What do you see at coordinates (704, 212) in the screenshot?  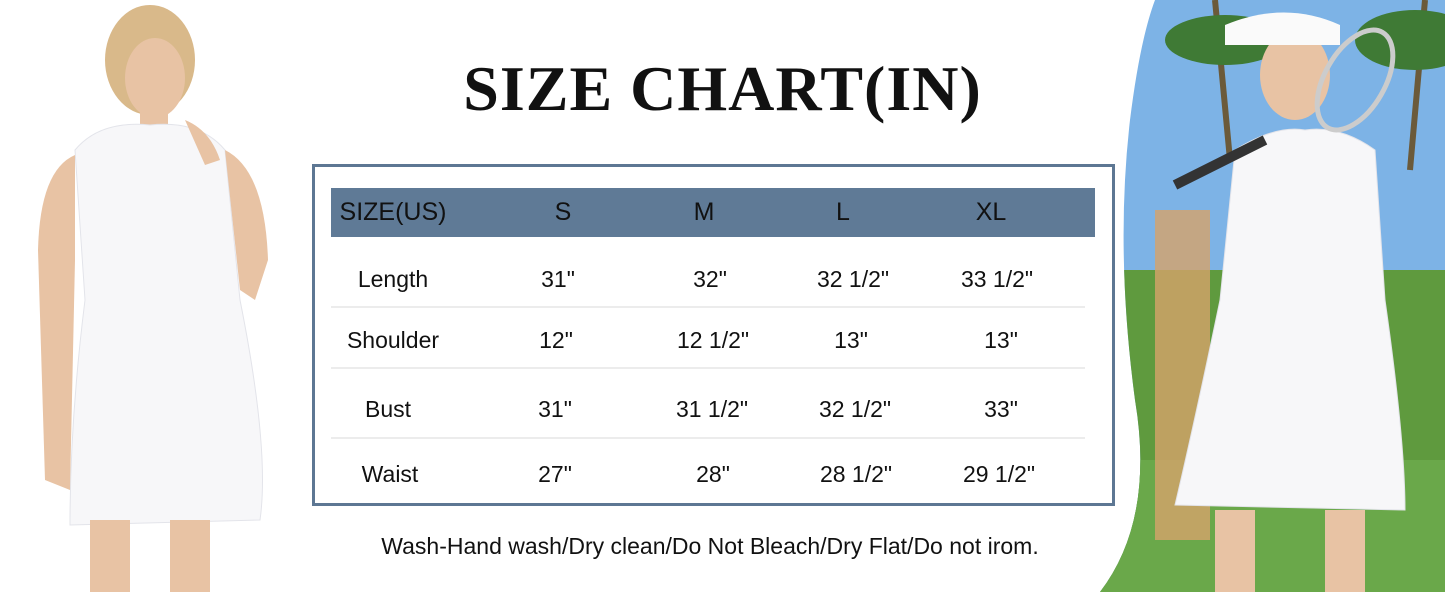 I see `header-m: M` at bounding box center [704, 212].